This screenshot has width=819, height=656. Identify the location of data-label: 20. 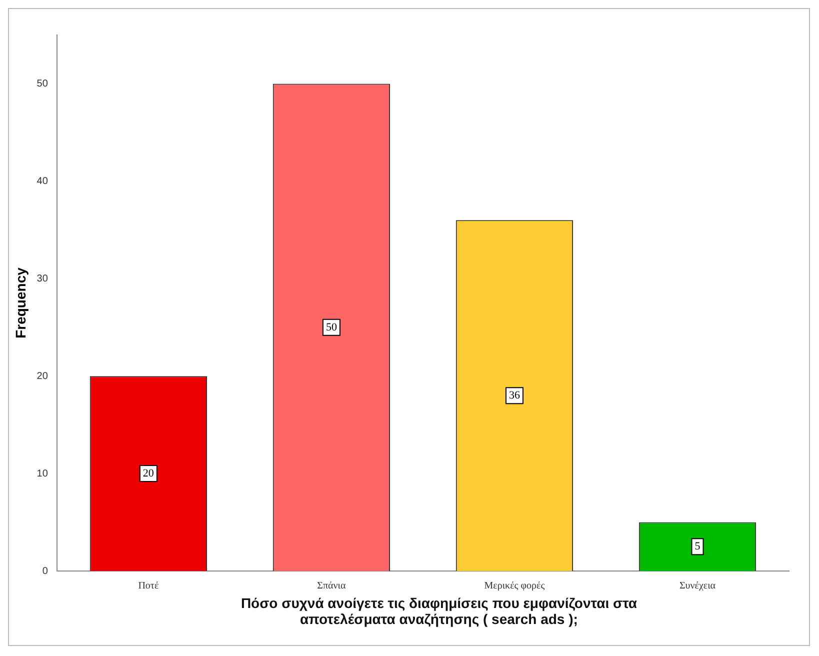
(148, 473).